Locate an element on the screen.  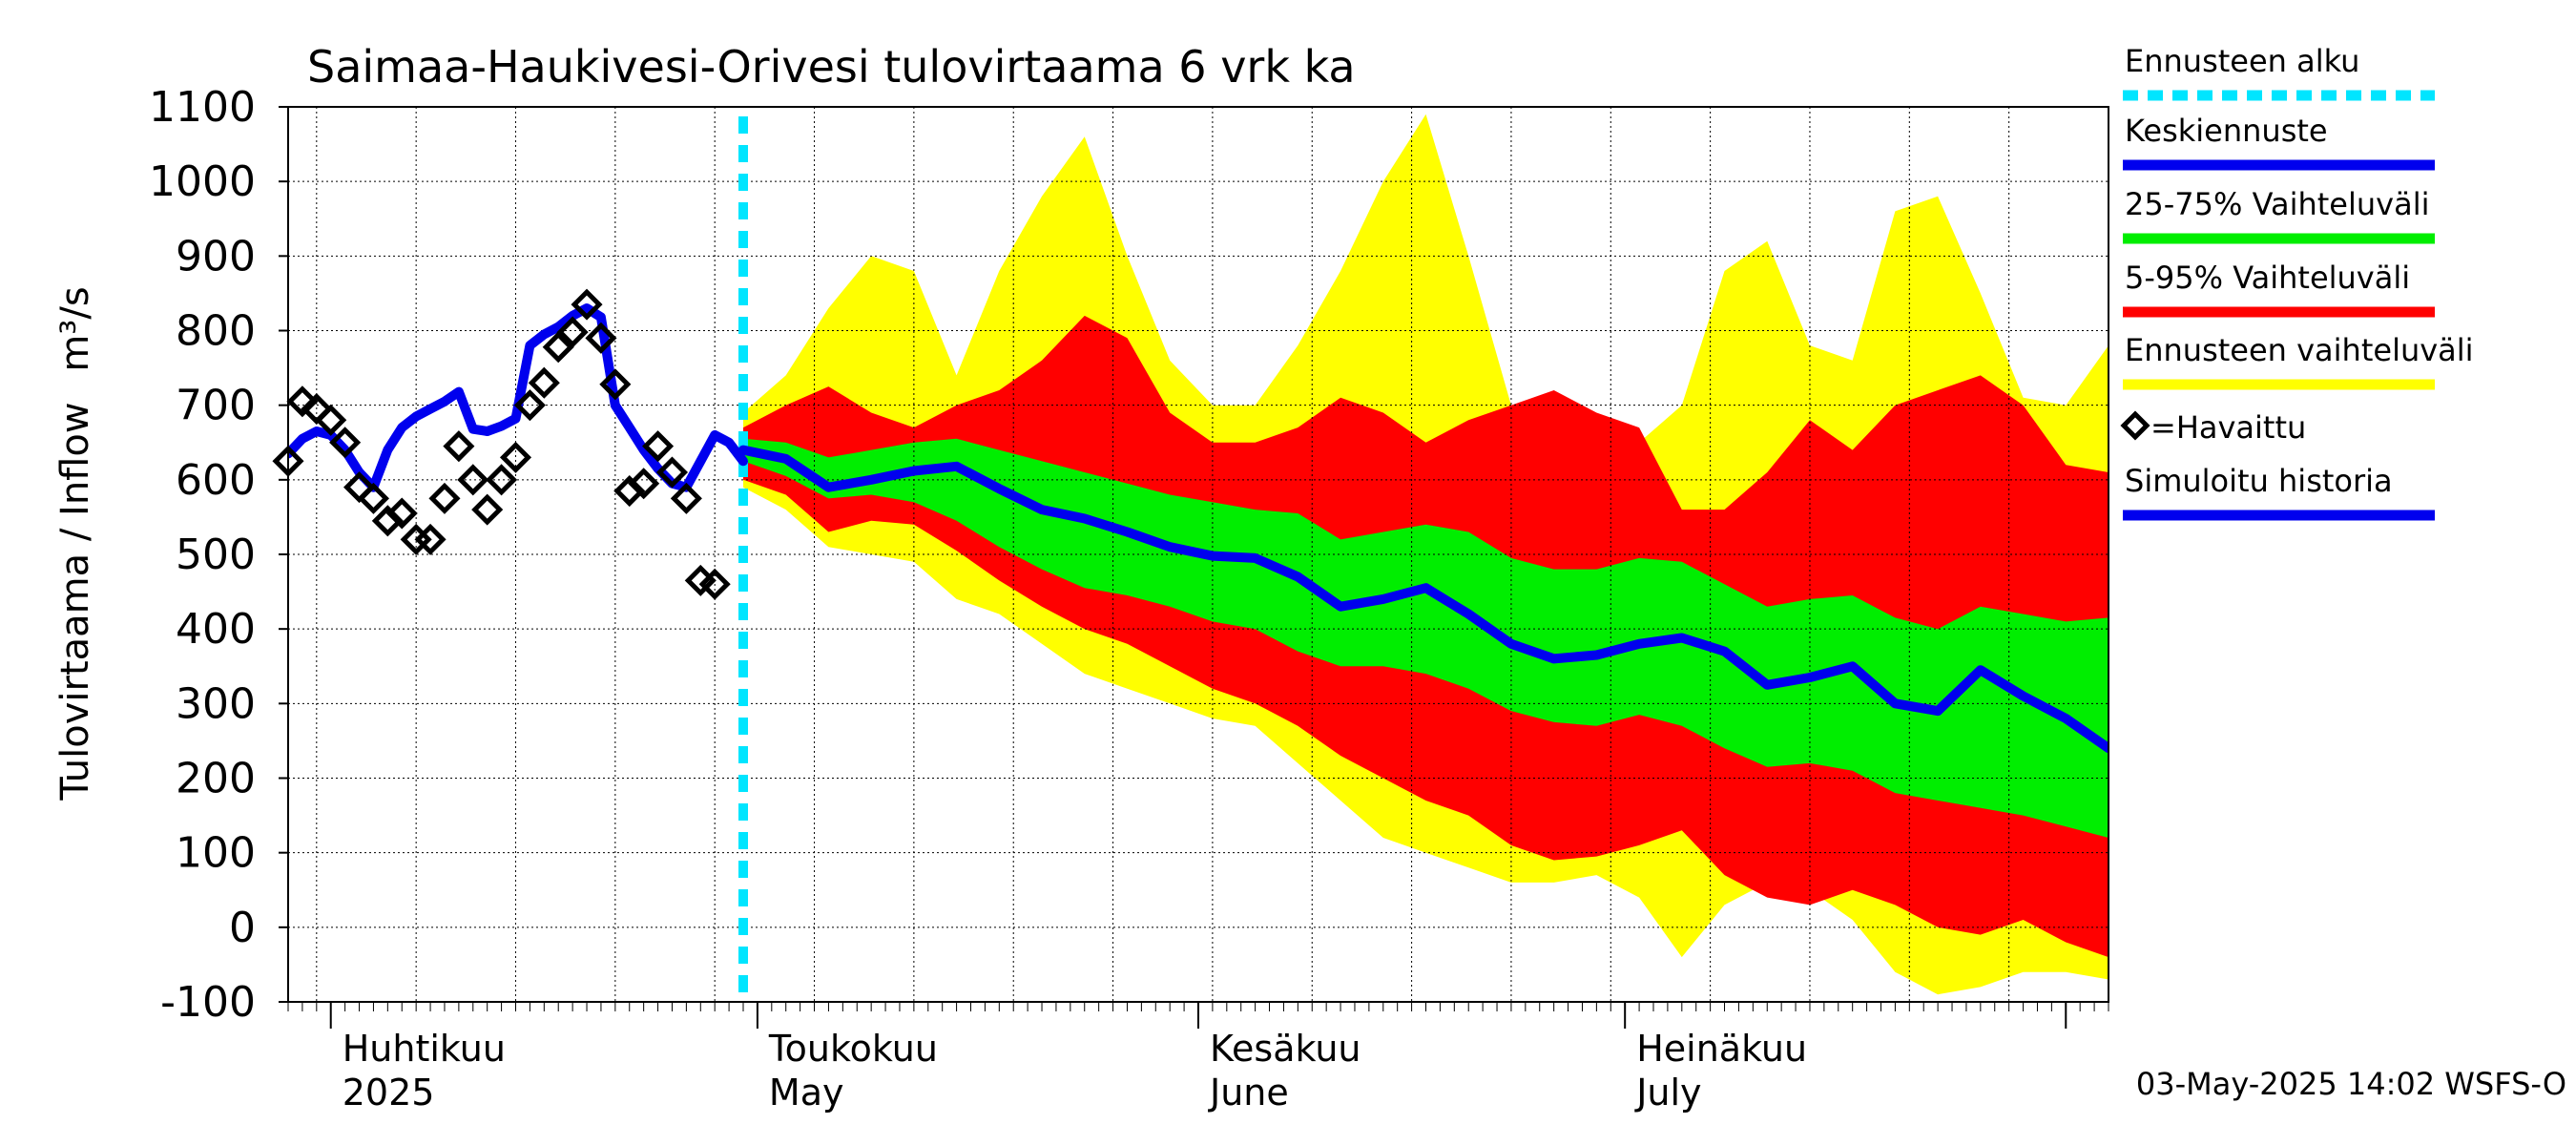
y-tick-label: -100 is located at coordinates (208, 1003).